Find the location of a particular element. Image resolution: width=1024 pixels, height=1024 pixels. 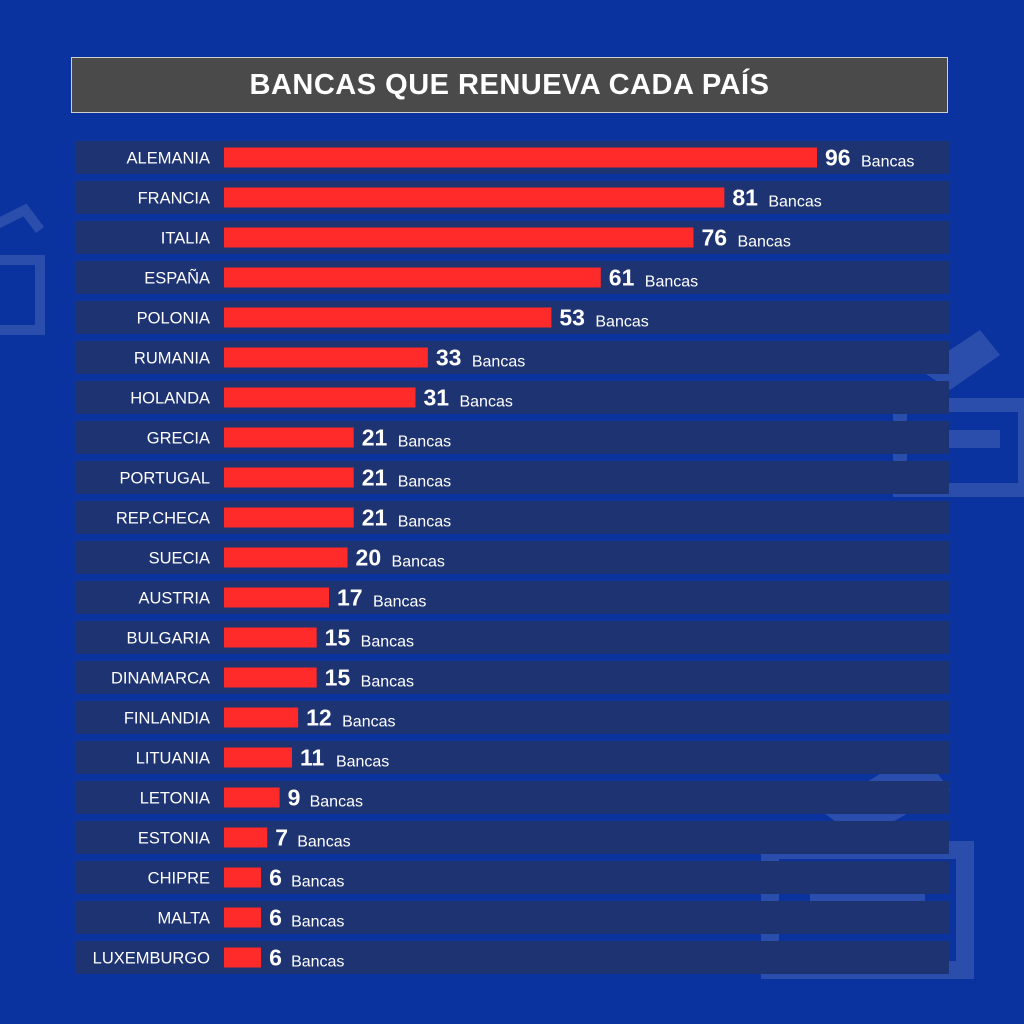

ballot-box-icon is located at coordinates (22, 269).